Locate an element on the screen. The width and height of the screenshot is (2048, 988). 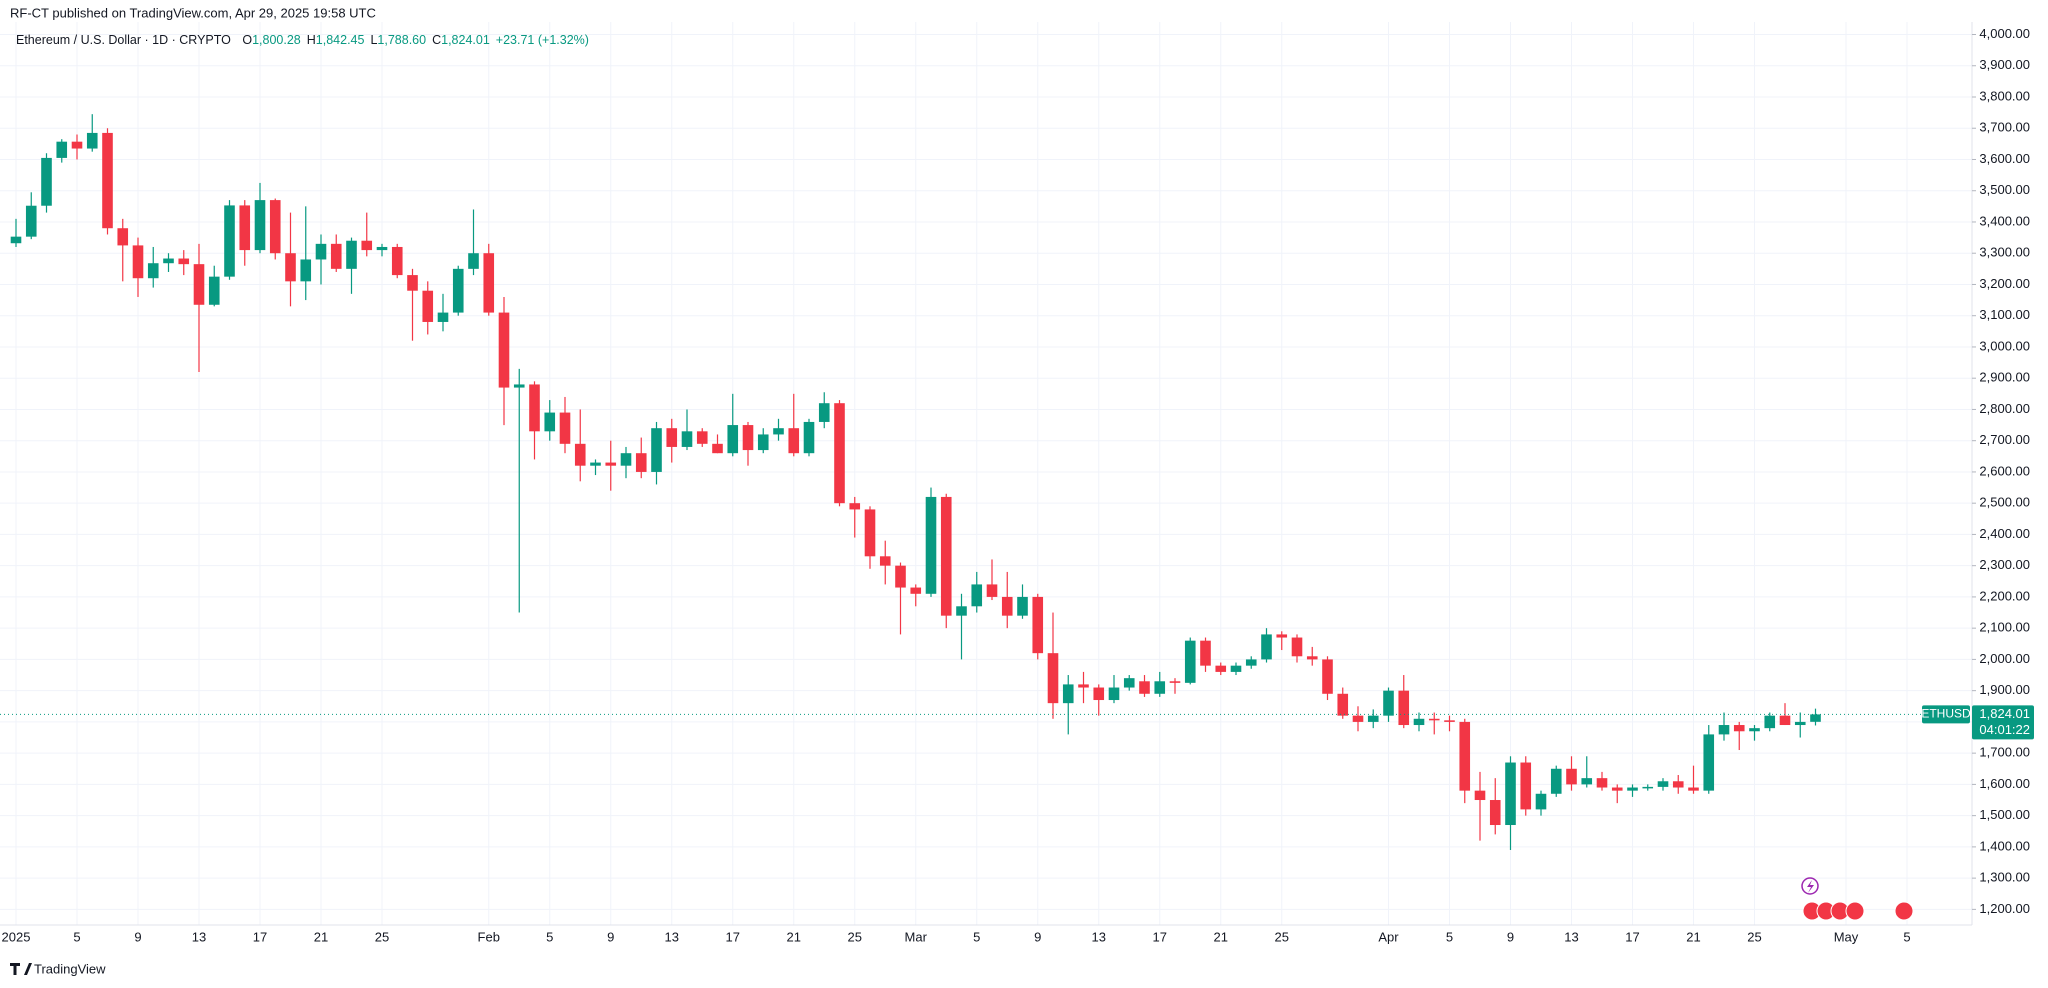
y-tick-label: 1,600.00 is located at coordinates (2004, 783).